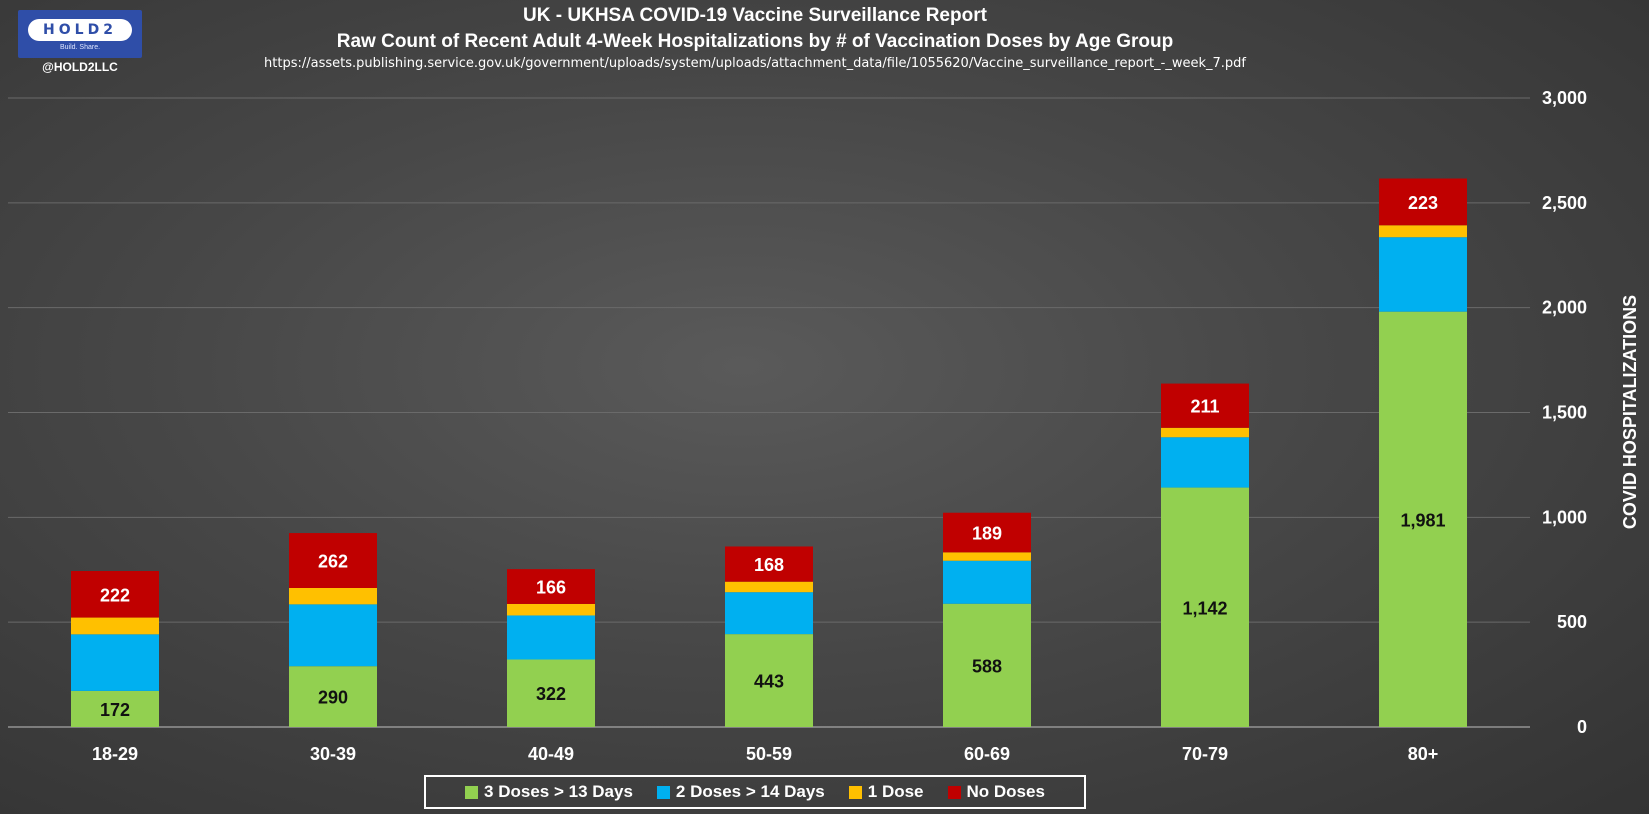 The height and width of the screenshot is (814, 1649). I want to click on data-label: 168, so click(769, 565).